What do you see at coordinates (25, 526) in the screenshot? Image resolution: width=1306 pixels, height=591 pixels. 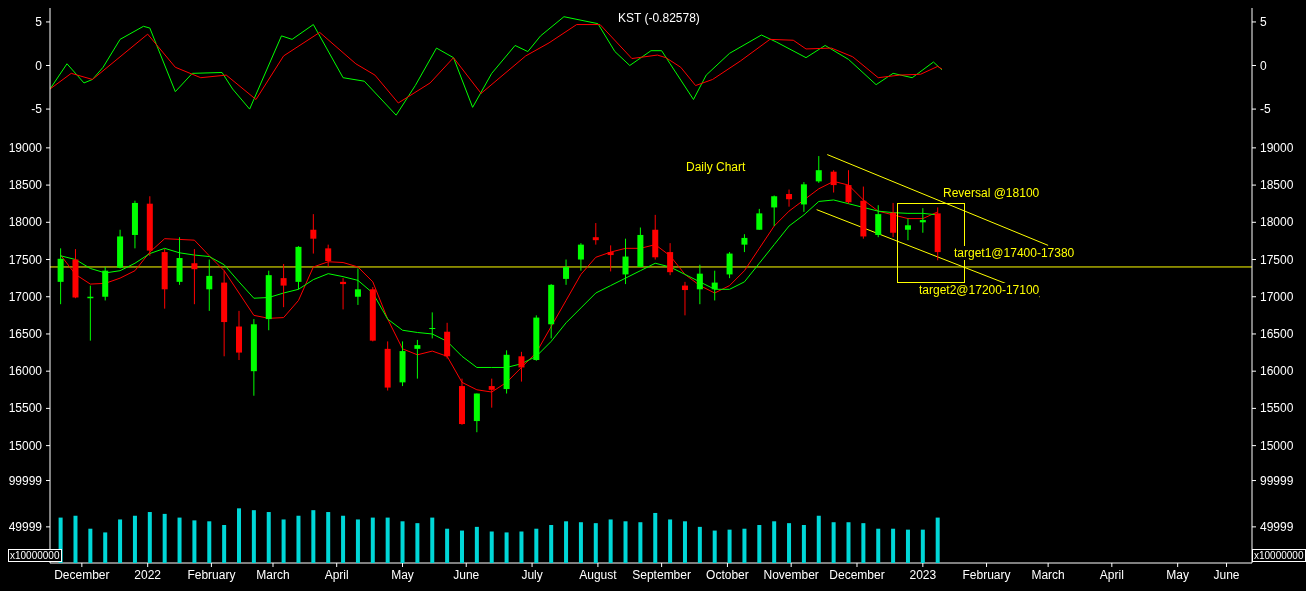 I see `y-tick-label: 49999` at bounding box center [25, 526].